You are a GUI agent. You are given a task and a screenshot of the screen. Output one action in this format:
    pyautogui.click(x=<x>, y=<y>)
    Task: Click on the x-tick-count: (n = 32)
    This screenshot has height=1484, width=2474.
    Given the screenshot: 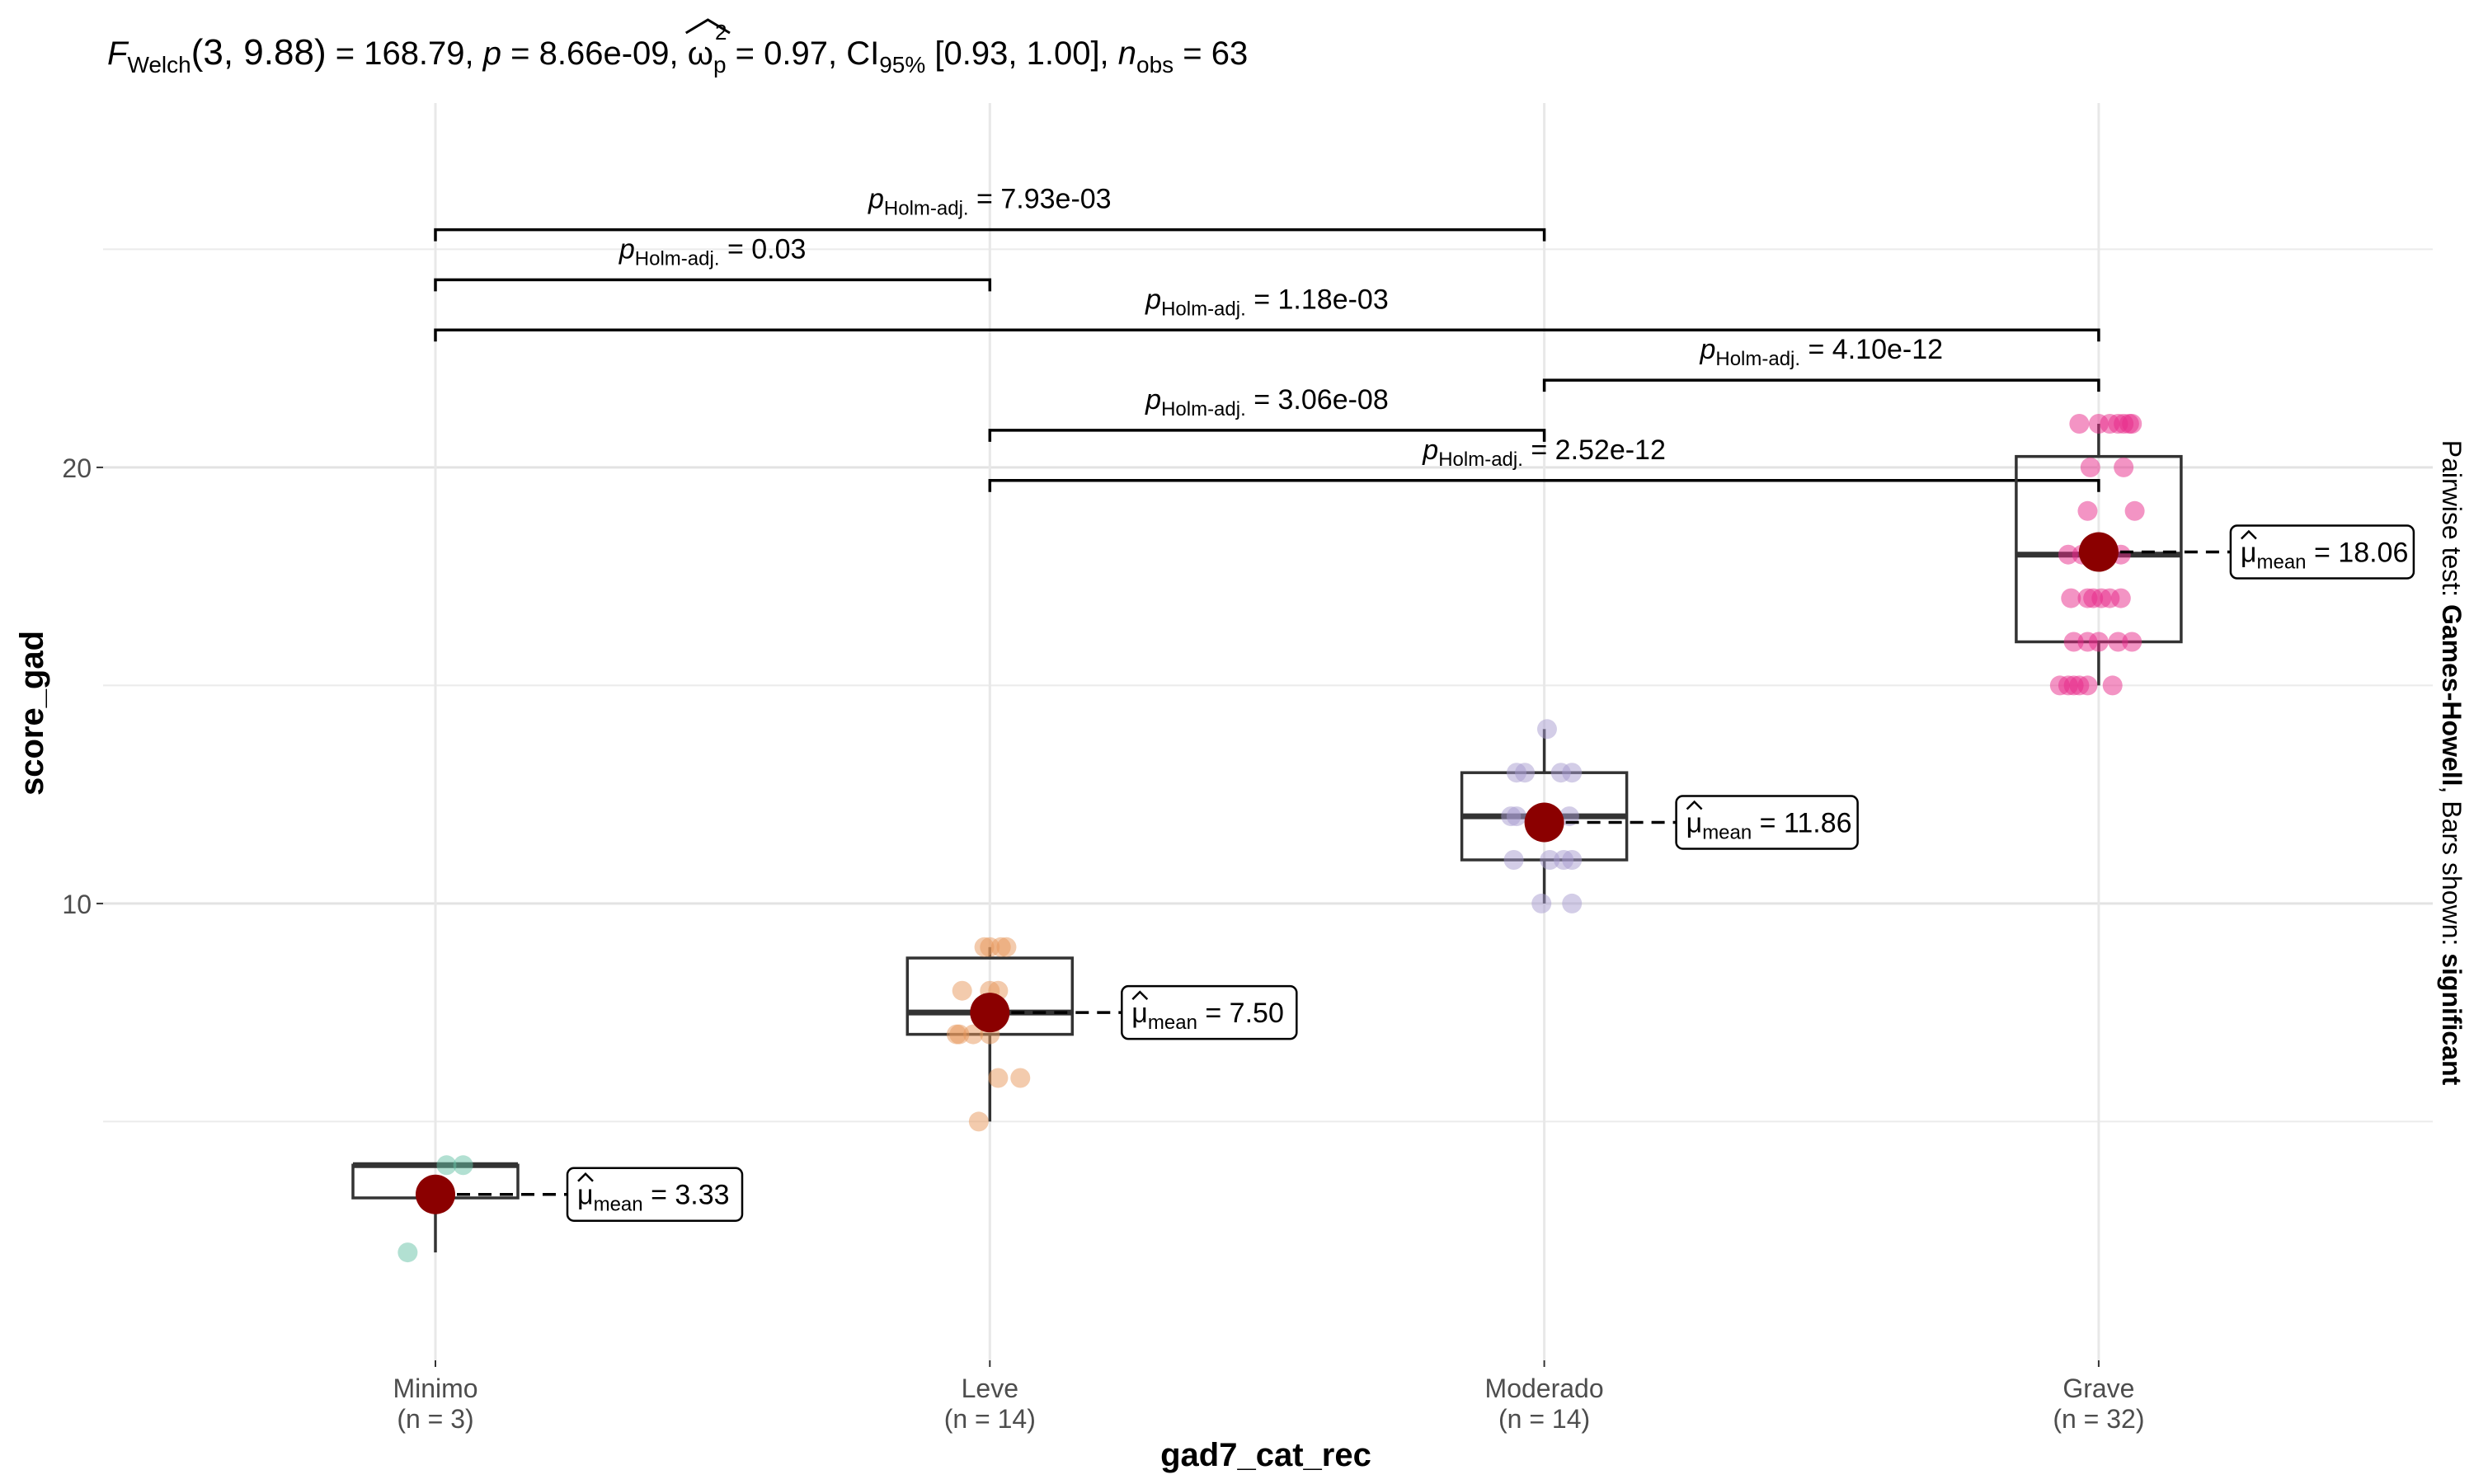 What is the action you would take?
    pyautogui.click(x=2098, y=1419)
    